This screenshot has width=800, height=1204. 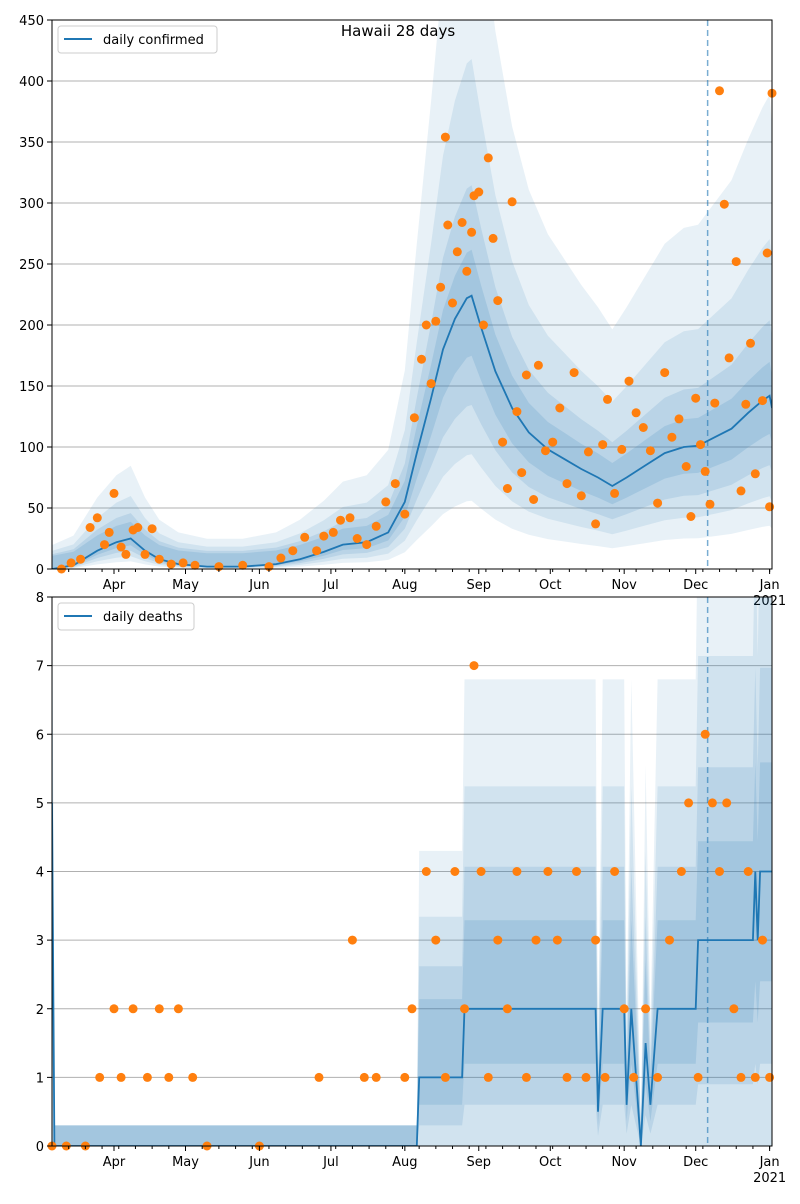 What do you see at coordinates (40, 735) in the screenshot?
I see `y-tick-label: 6` at bounding box center [40, 735].